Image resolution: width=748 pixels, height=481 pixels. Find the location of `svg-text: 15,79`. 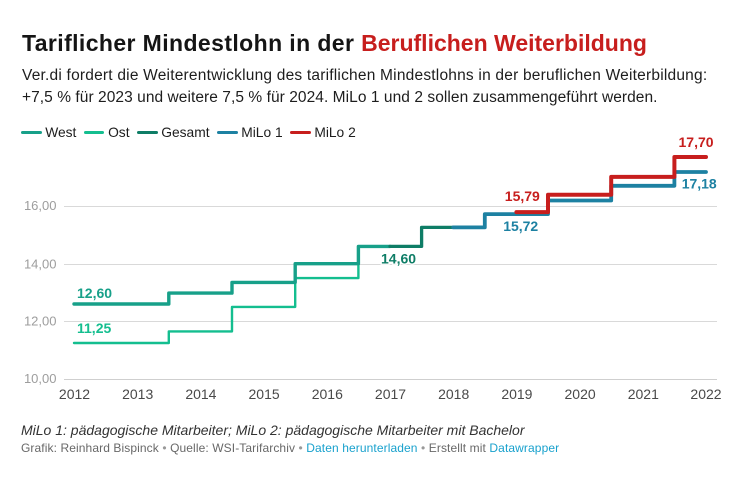

svg-text: 15,79 is located at coordinates (522, 196).